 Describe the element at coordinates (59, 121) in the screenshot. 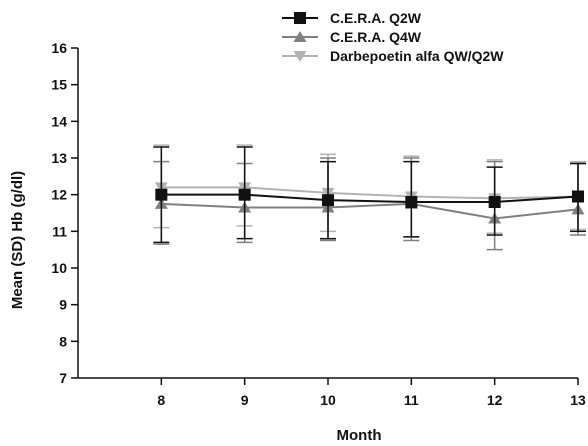

I see `y-tick-label: 14` at that location.